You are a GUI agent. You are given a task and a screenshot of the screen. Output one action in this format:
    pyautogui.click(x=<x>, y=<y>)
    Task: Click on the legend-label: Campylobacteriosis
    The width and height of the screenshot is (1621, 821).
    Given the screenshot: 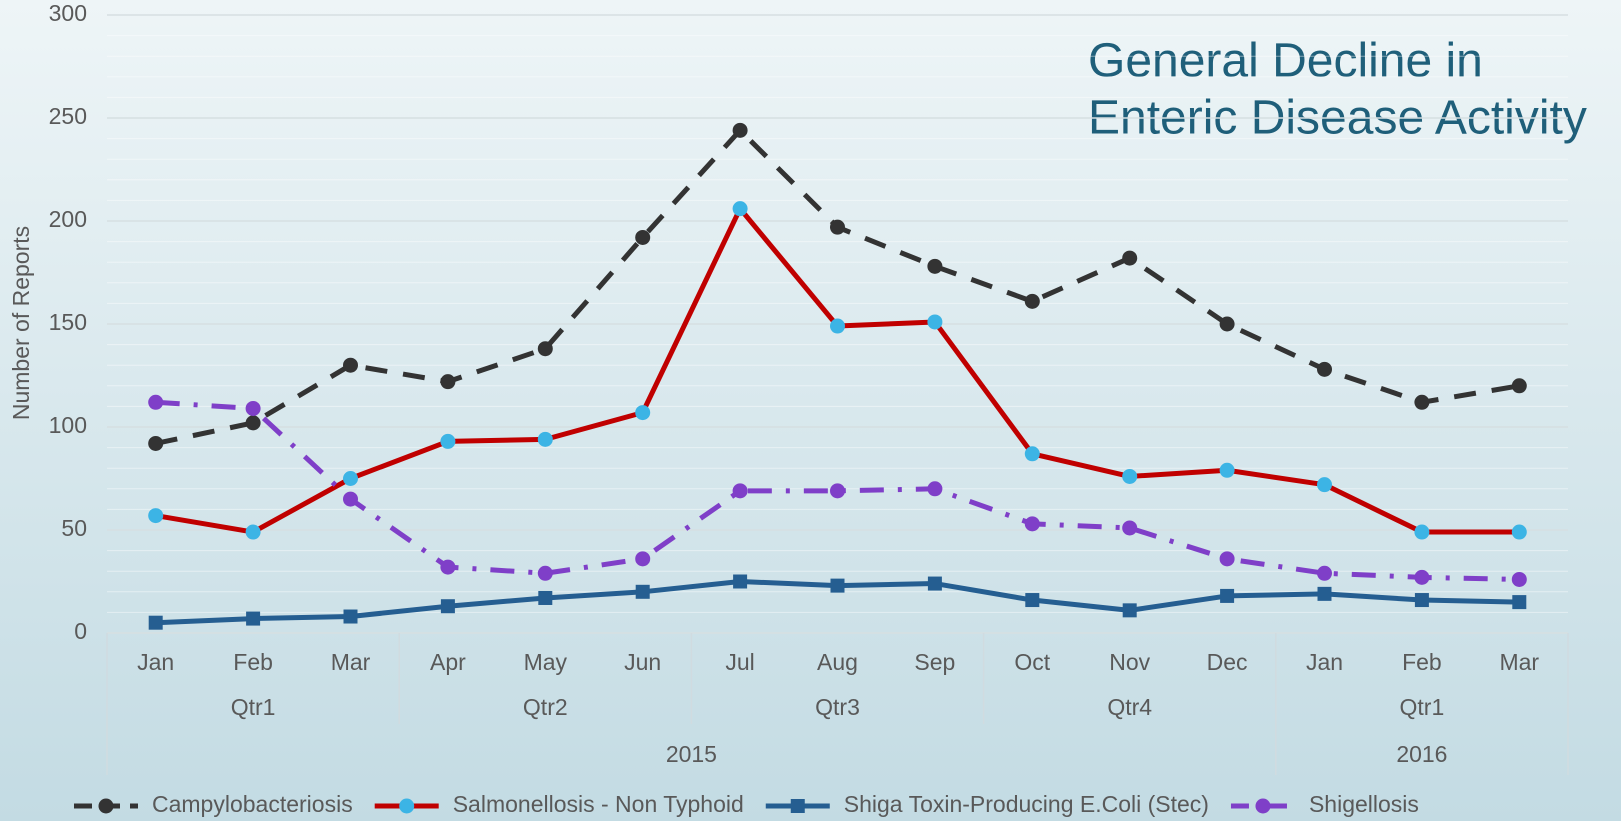 What is the action you would take?
    pyautogui.click(x=252, y=804)
    